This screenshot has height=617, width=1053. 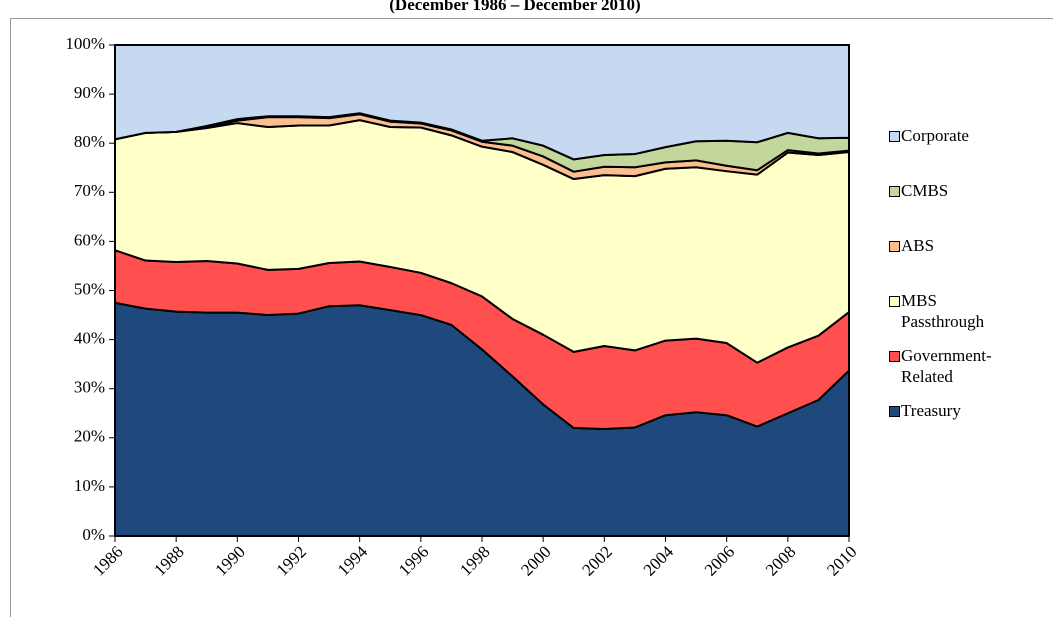 I want to click on legend-item: Corporate, so click(x=954, y=135).